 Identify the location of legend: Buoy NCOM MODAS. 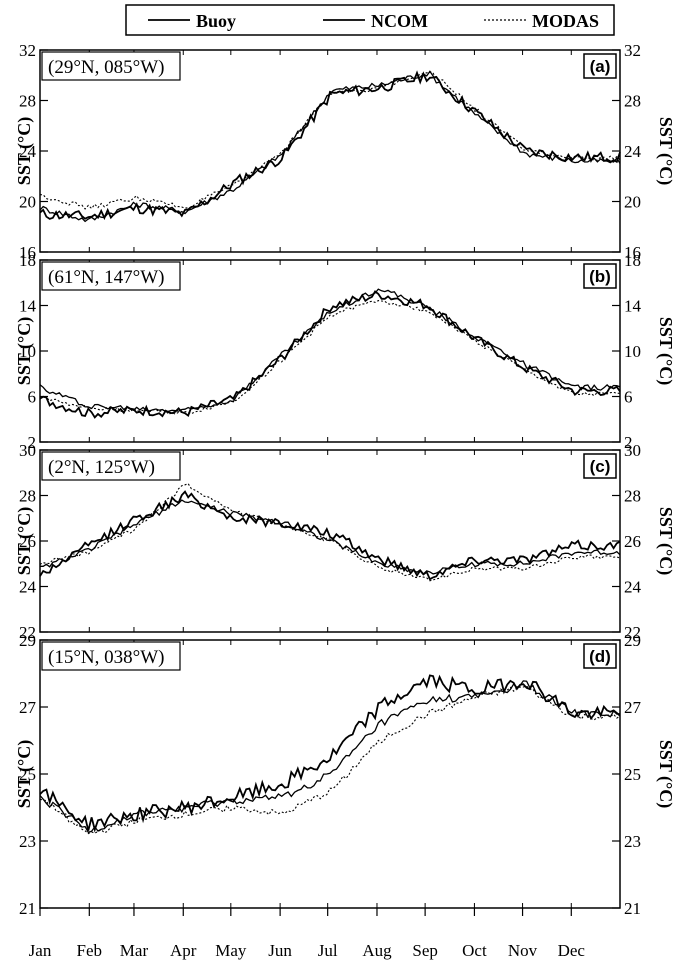
(370, 20).